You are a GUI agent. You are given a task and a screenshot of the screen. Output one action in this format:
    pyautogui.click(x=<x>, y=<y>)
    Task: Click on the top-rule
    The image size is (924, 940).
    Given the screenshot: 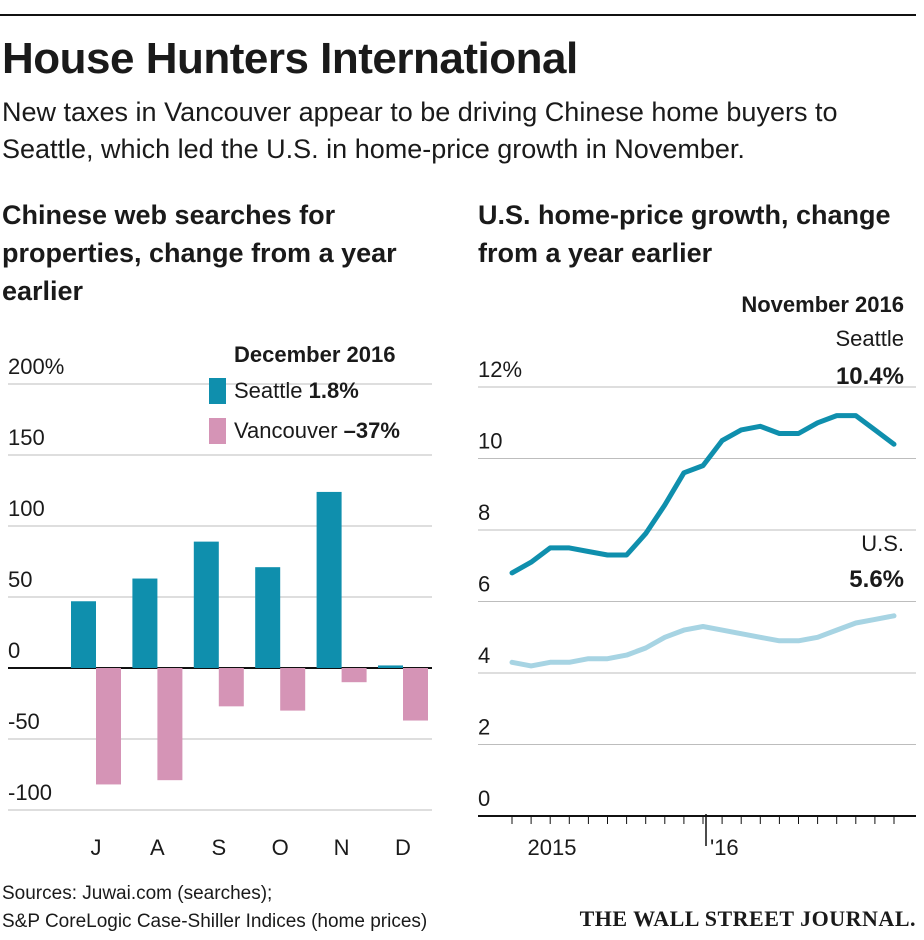 What is the action you would take?
    pyautogui.click(x=458, y=15)
    